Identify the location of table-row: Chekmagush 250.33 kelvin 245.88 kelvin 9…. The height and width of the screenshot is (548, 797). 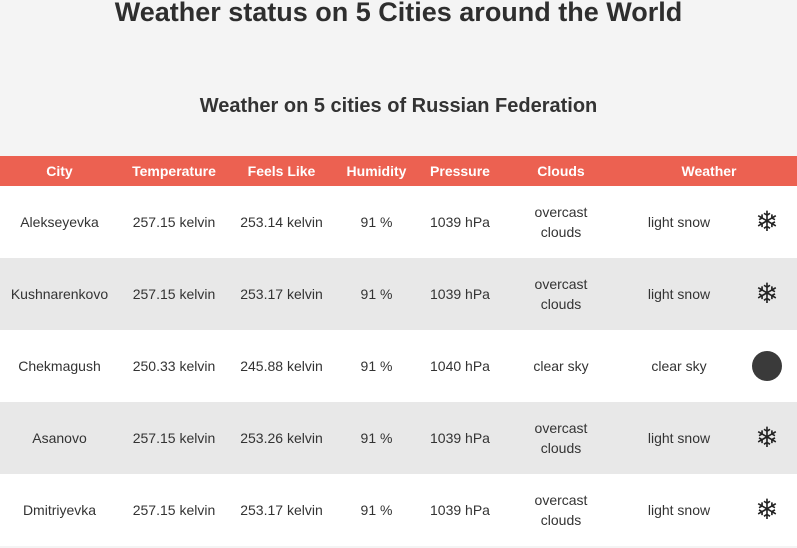
(398, 366).